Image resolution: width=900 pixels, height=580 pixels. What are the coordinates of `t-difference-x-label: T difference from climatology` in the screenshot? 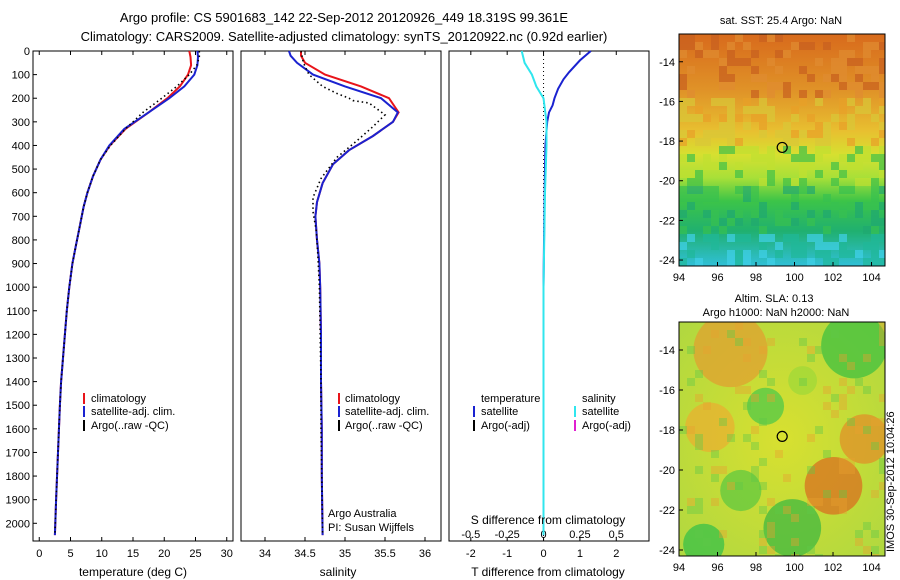 It's located at (548, 572).